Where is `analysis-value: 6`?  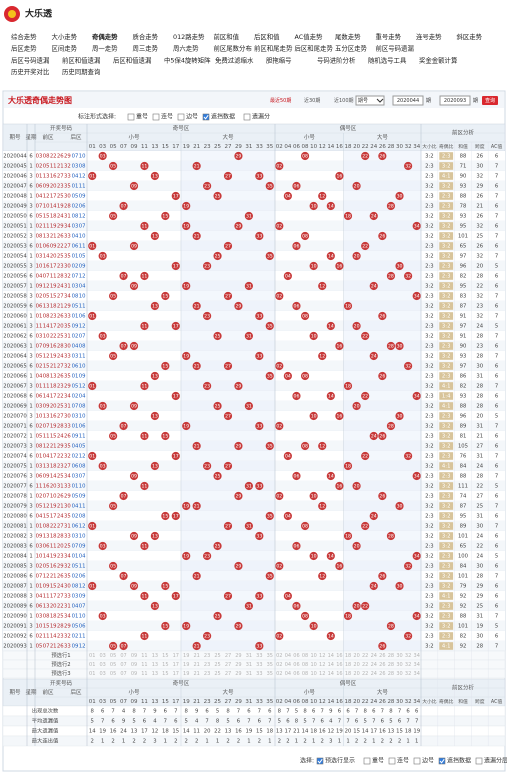
analysis-value: 6 is located at coordinates (497, 397).